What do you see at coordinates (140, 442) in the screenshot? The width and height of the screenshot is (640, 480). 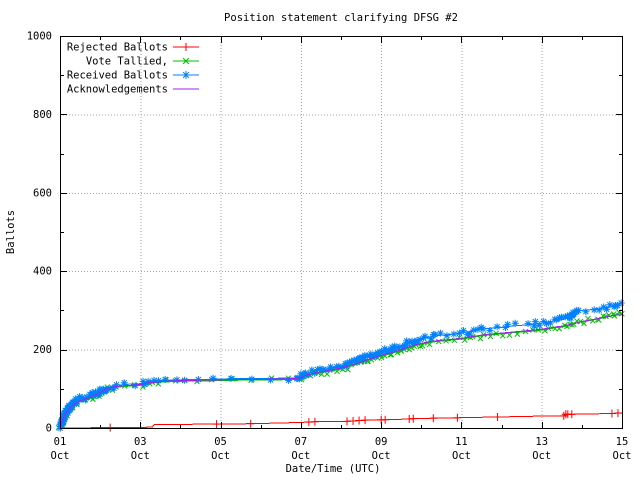 I see `x-tick-label-day: 03` at bounding box center [140, 442].